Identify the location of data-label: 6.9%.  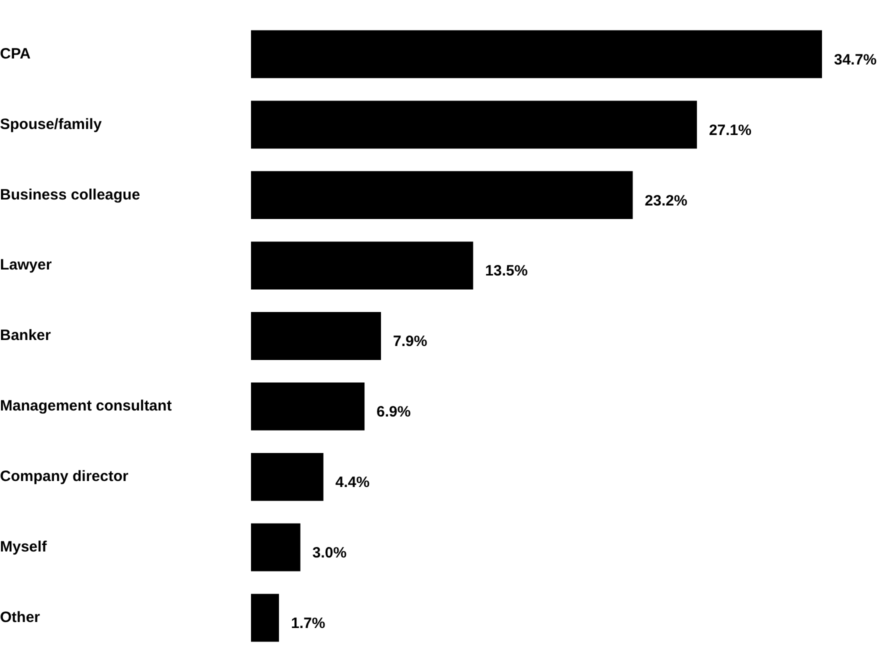
(393, 412).